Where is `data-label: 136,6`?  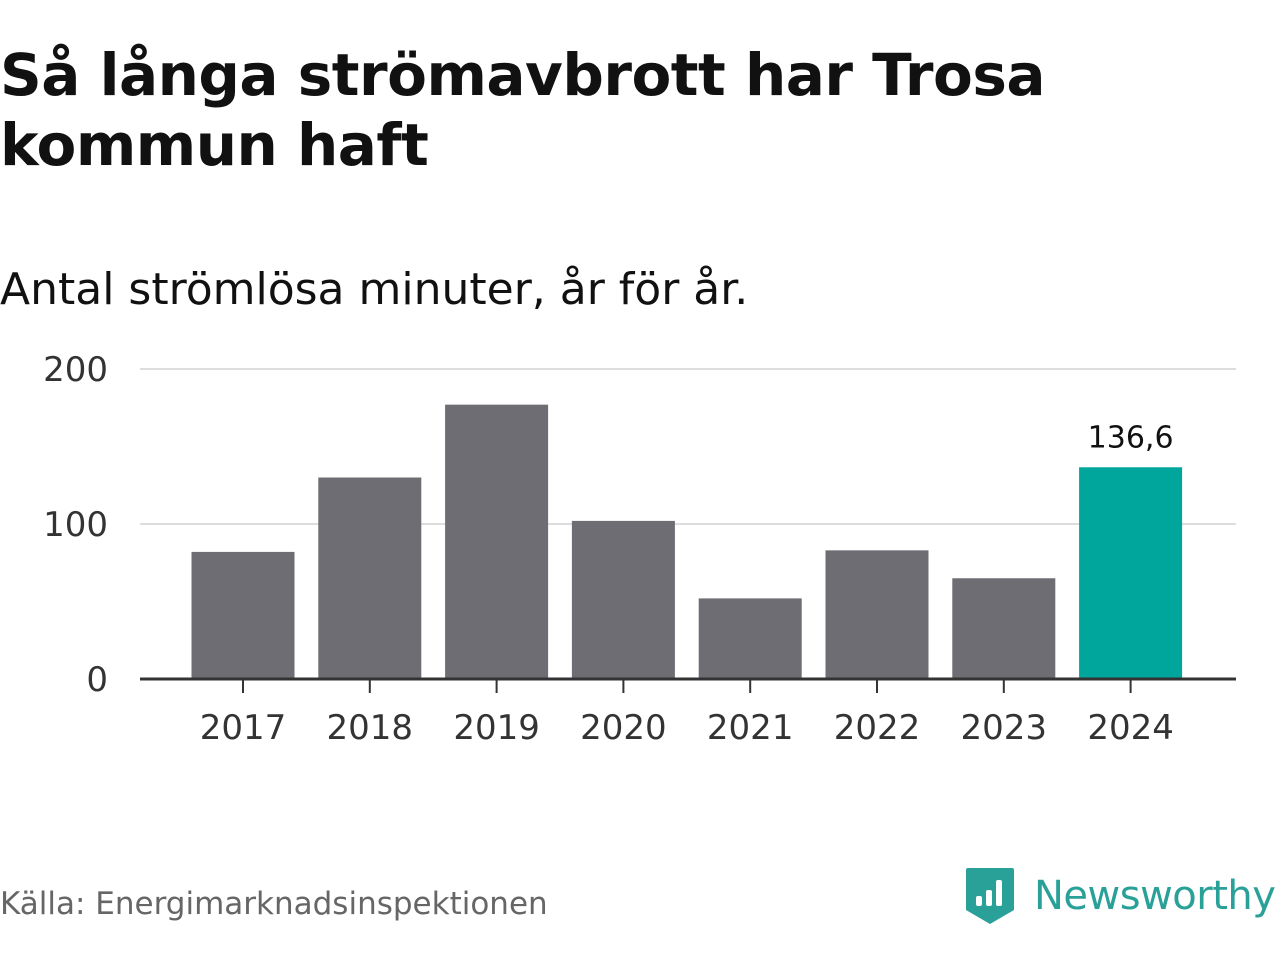 data-label: 136,6 is located at coordinates (1131, 437).